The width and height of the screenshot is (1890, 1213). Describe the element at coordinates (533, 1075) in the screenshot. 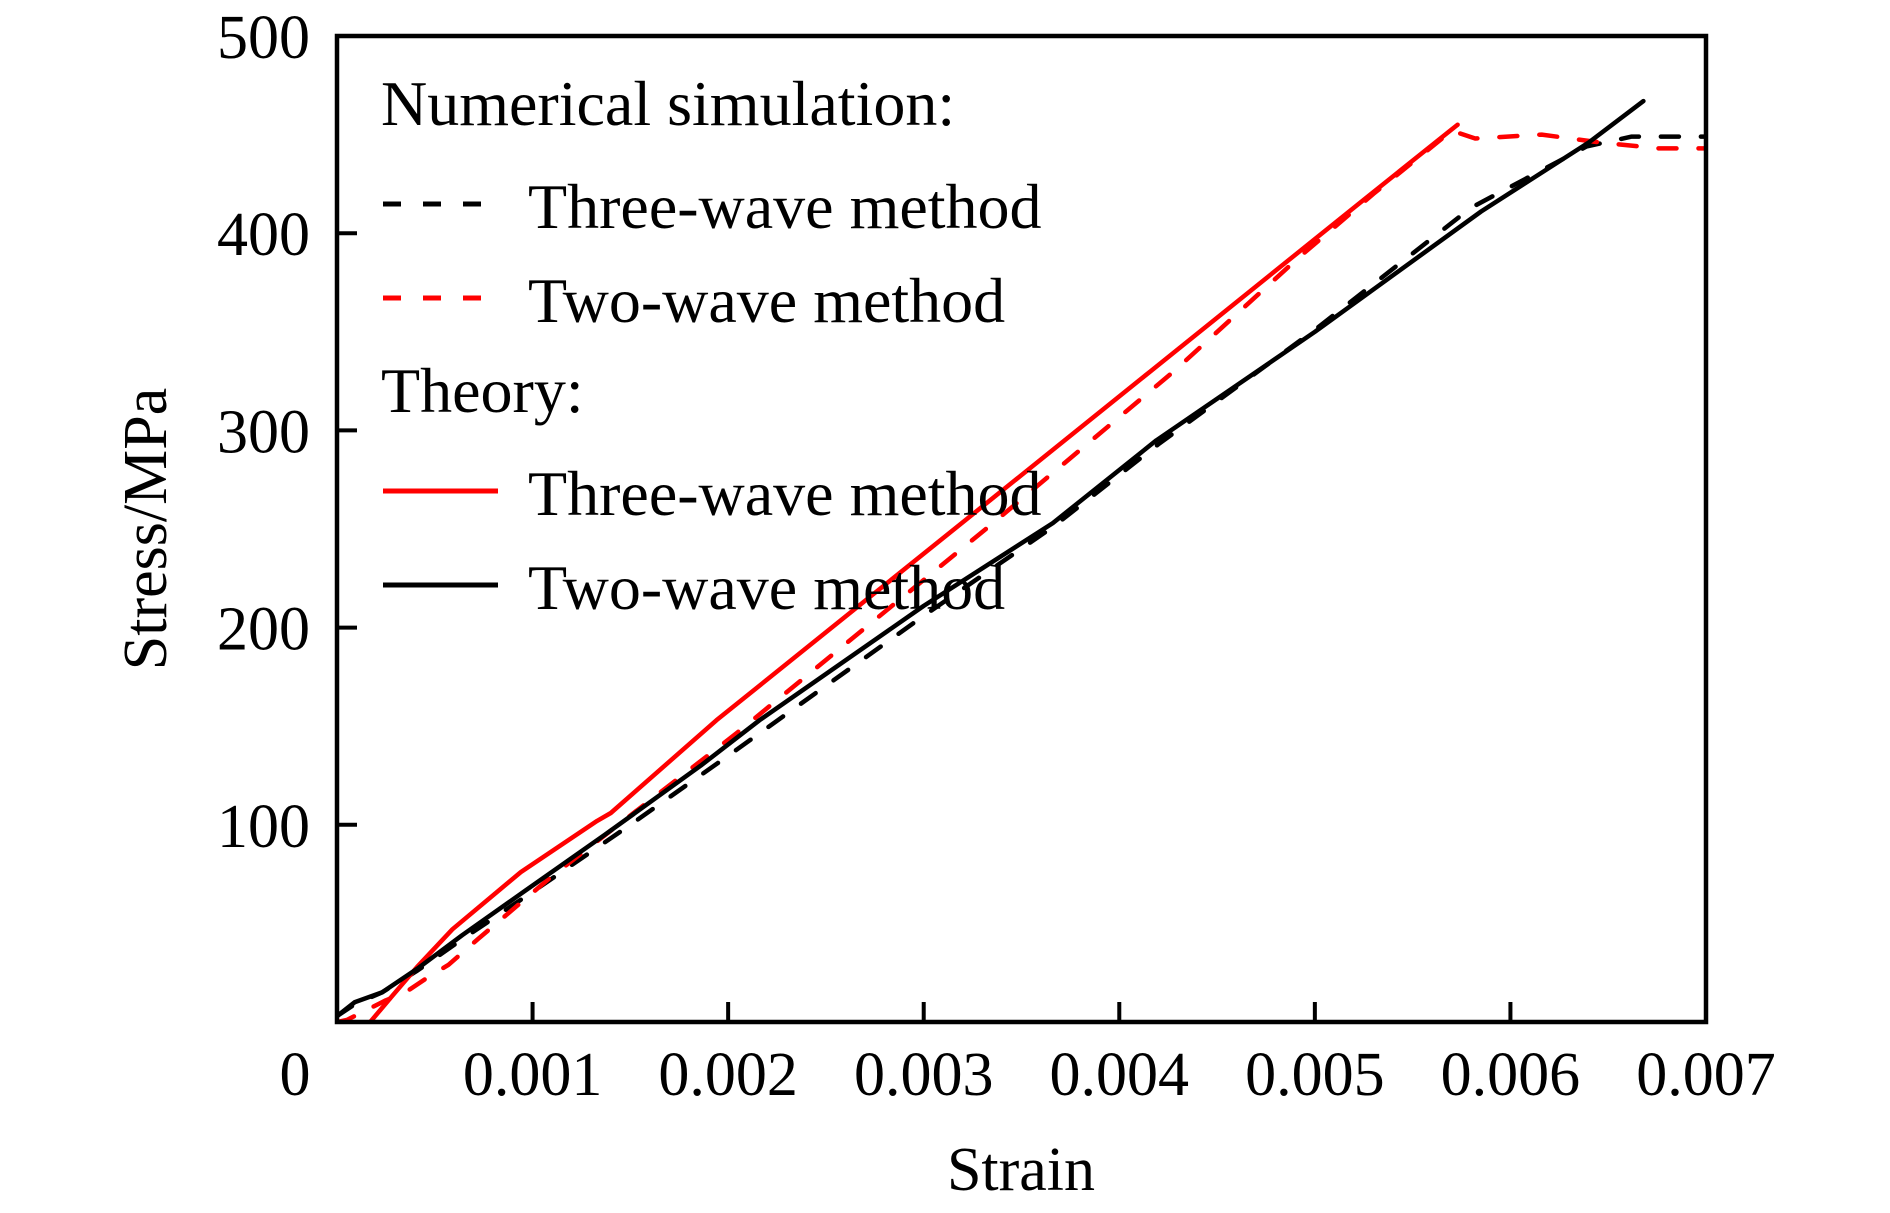

I see `x-tick-label: 0.001` at that location.